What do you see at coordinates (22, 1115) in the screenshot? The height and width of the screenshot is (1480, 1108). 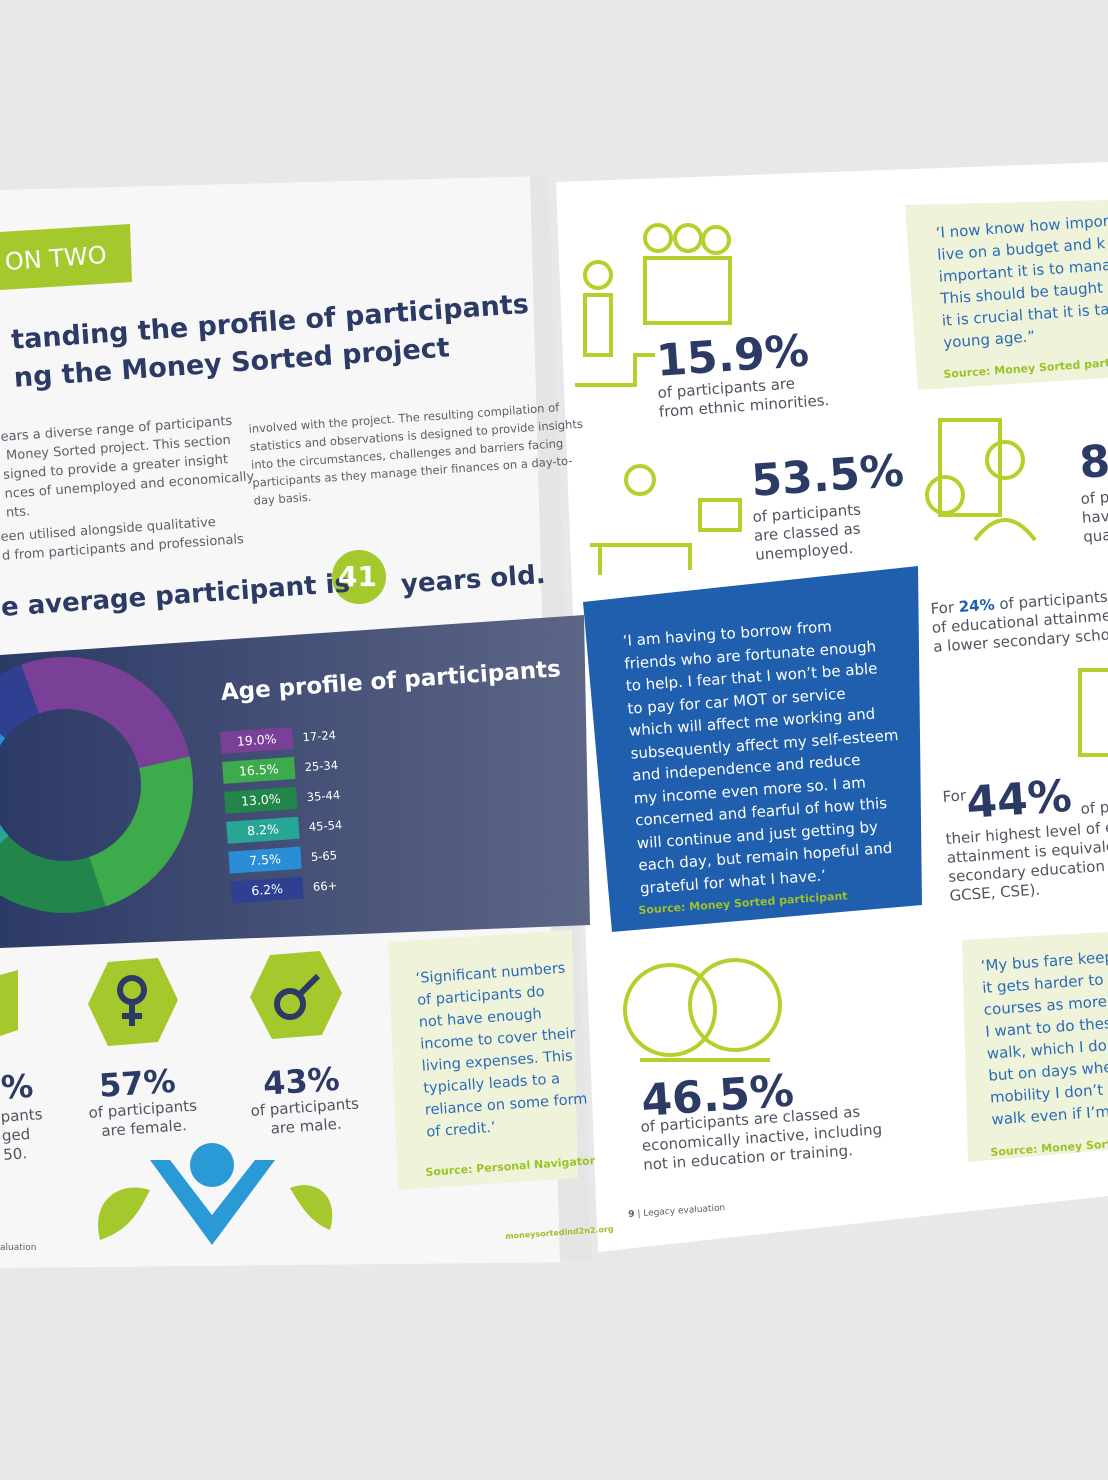 I see `text-line: pants` at bounding box center [22, 1115].